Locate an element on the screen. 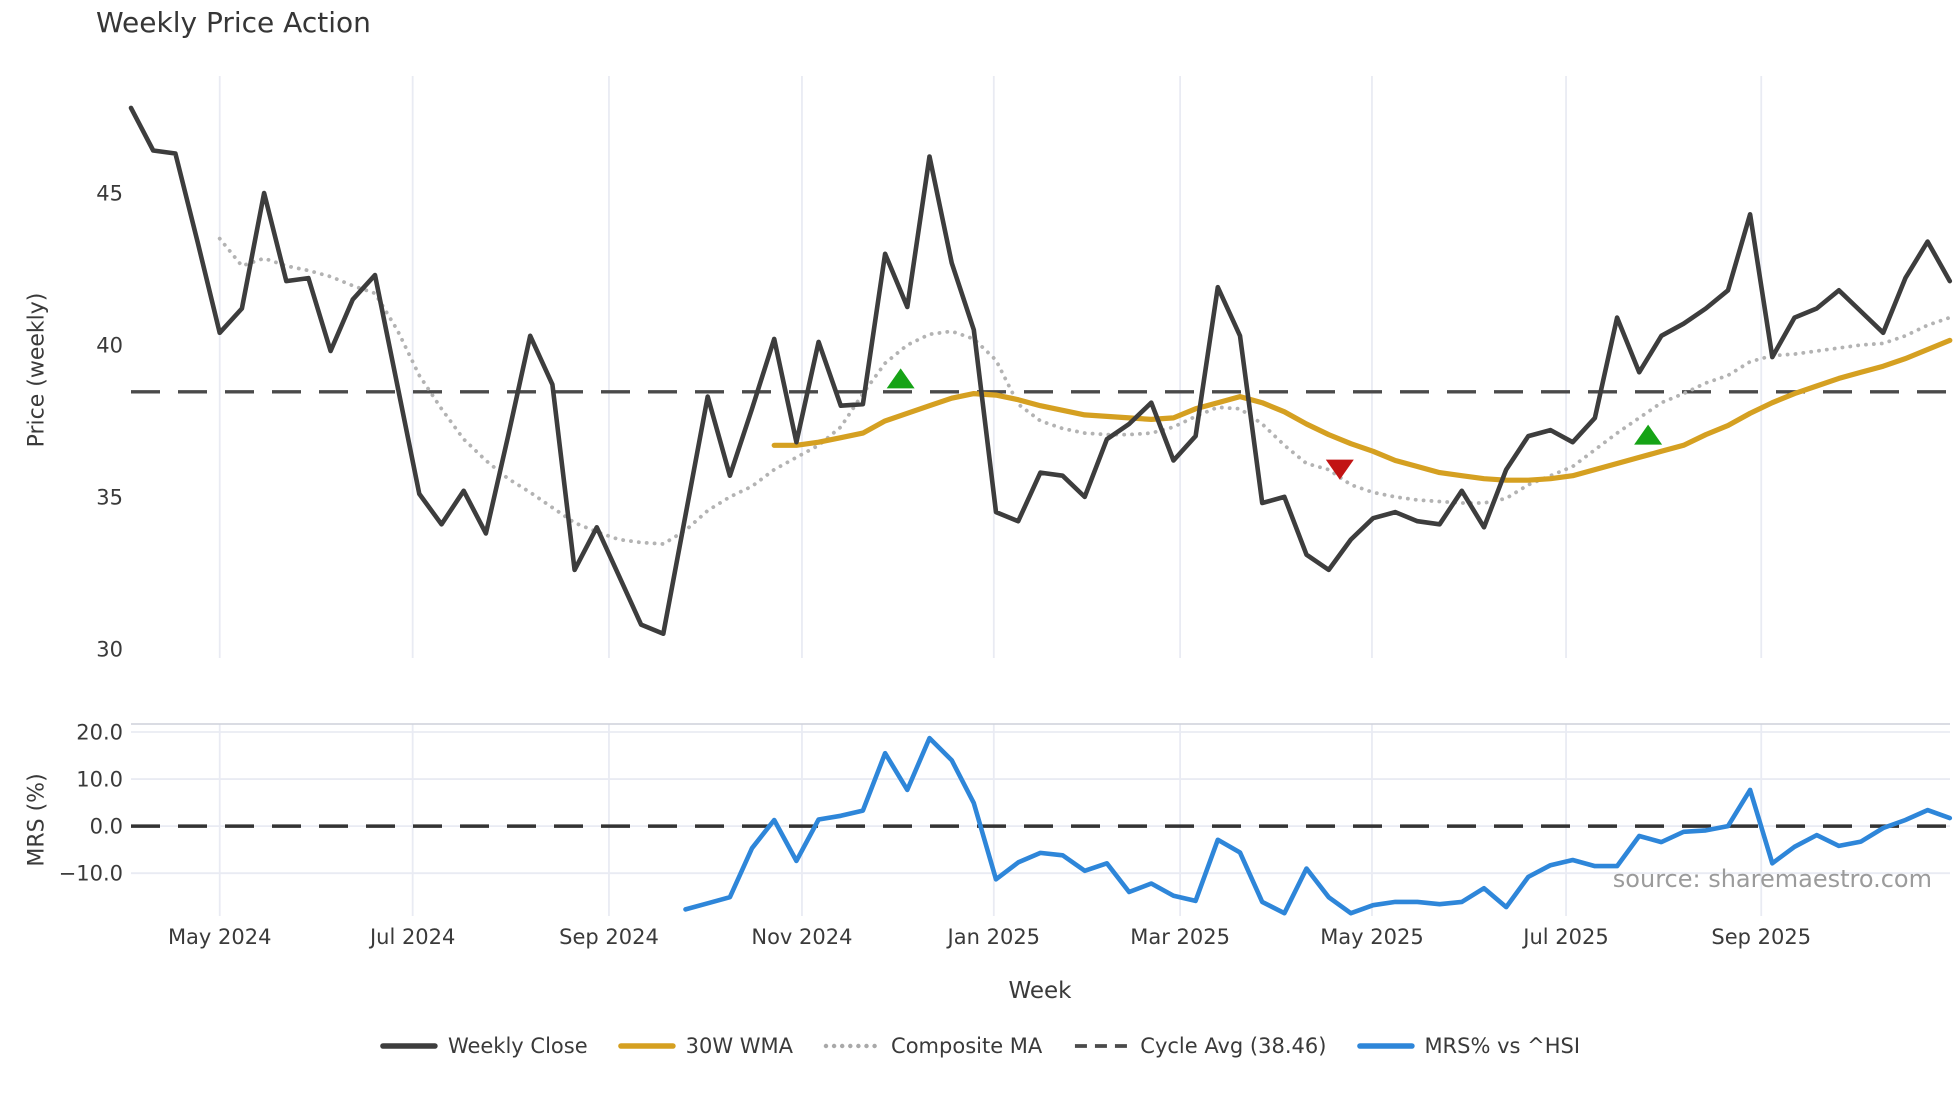 This screenshot has width=1960, height=1102. svg-text: May 2024 is located at coordinates (220, 937).